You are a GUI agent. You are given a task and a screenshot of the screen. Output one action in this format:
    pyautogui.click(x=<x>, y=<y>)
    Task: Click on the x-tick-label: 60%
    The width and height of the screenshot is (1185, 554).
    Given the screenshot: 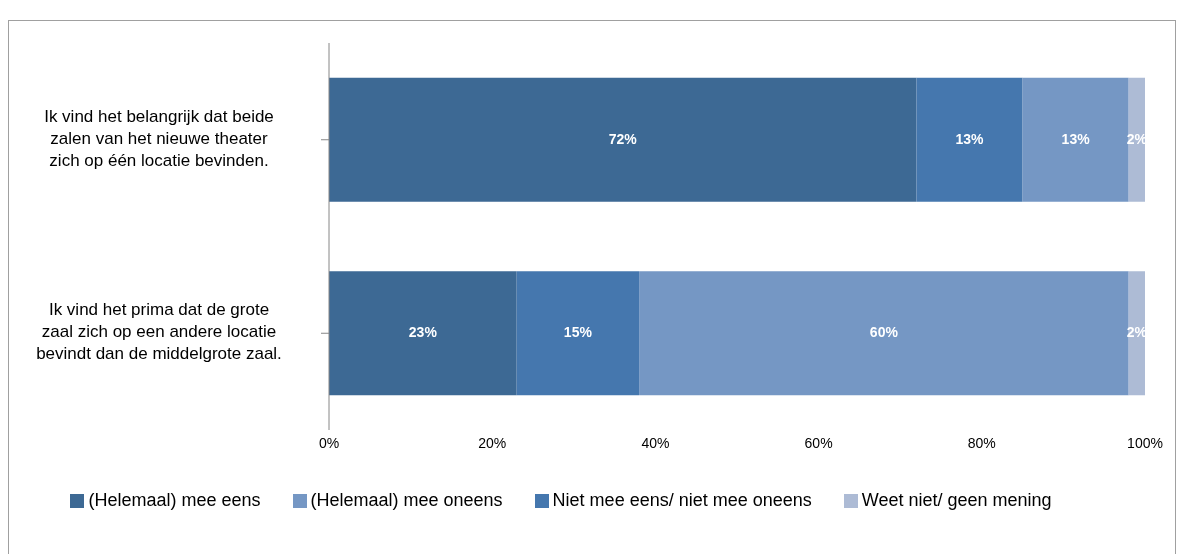 What is the action you would take?
    pyautogui.click(x=818, y=442)
    